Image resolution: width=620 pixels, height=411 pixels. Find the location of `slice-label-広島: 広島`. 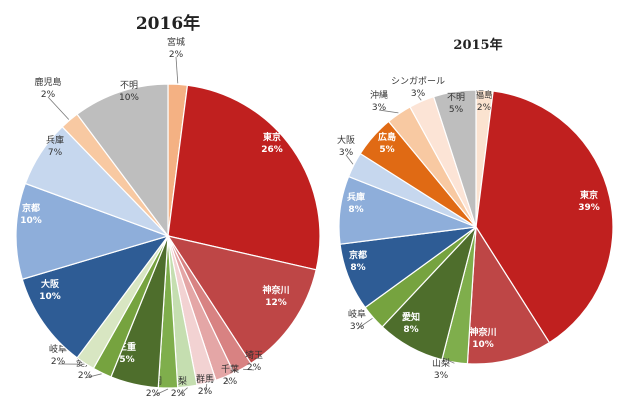

slice-label-広島: 広島 is located at coordinates (387, 137).